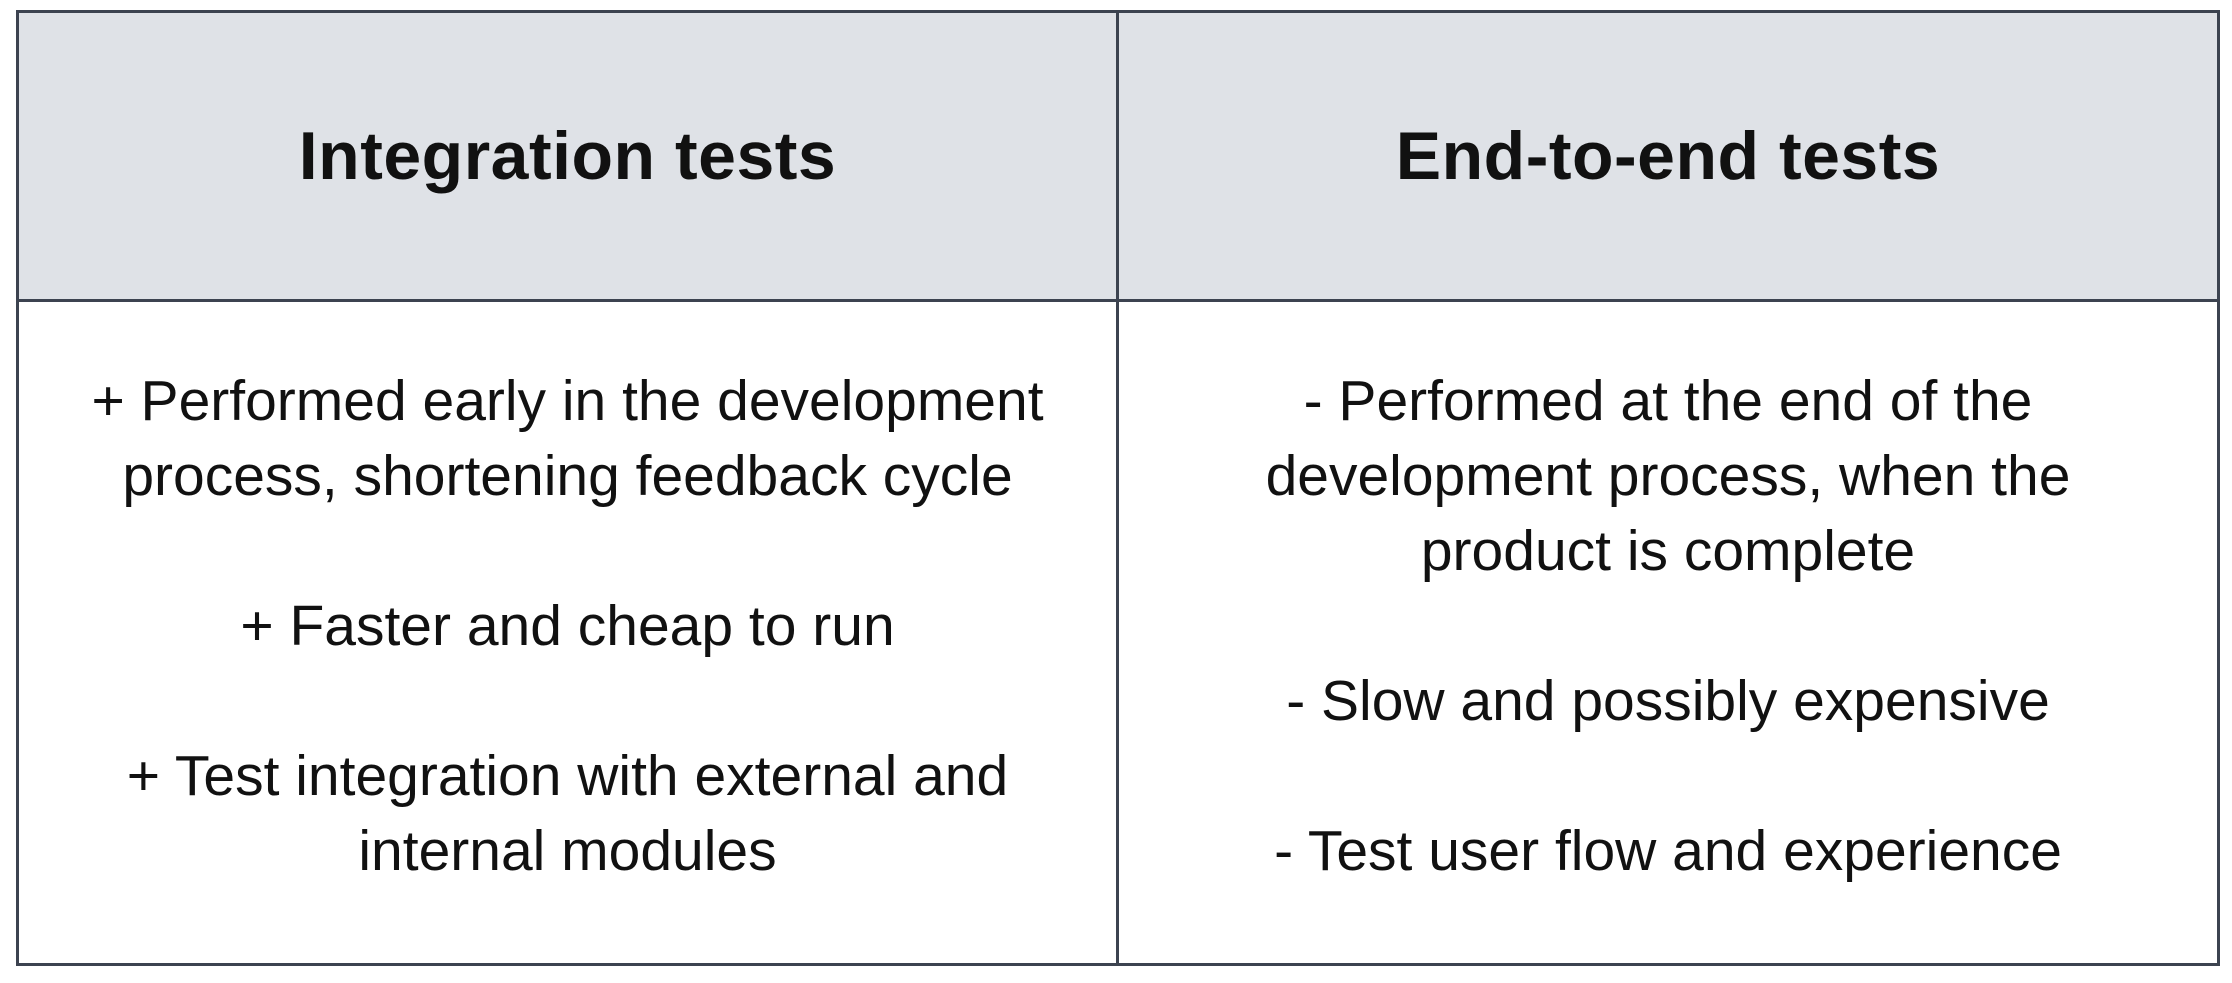 The width and height of the screenshot is (2232, 983). I want to click on column-header-label: End-to-end tests, so click(1668, 156).